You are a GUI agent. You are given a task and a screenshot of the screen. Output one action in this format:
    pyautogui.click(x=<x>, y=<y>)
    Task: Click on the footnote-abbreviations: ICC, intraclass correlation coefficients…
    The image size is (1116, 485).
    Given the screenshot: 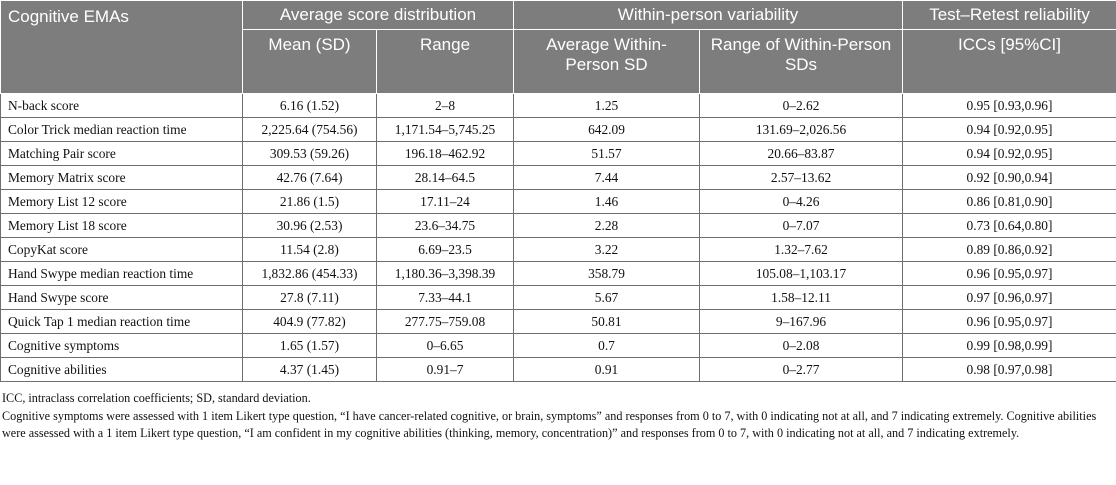 What is the action you would take?
    pyautogui.click(x=156, y=398)
    